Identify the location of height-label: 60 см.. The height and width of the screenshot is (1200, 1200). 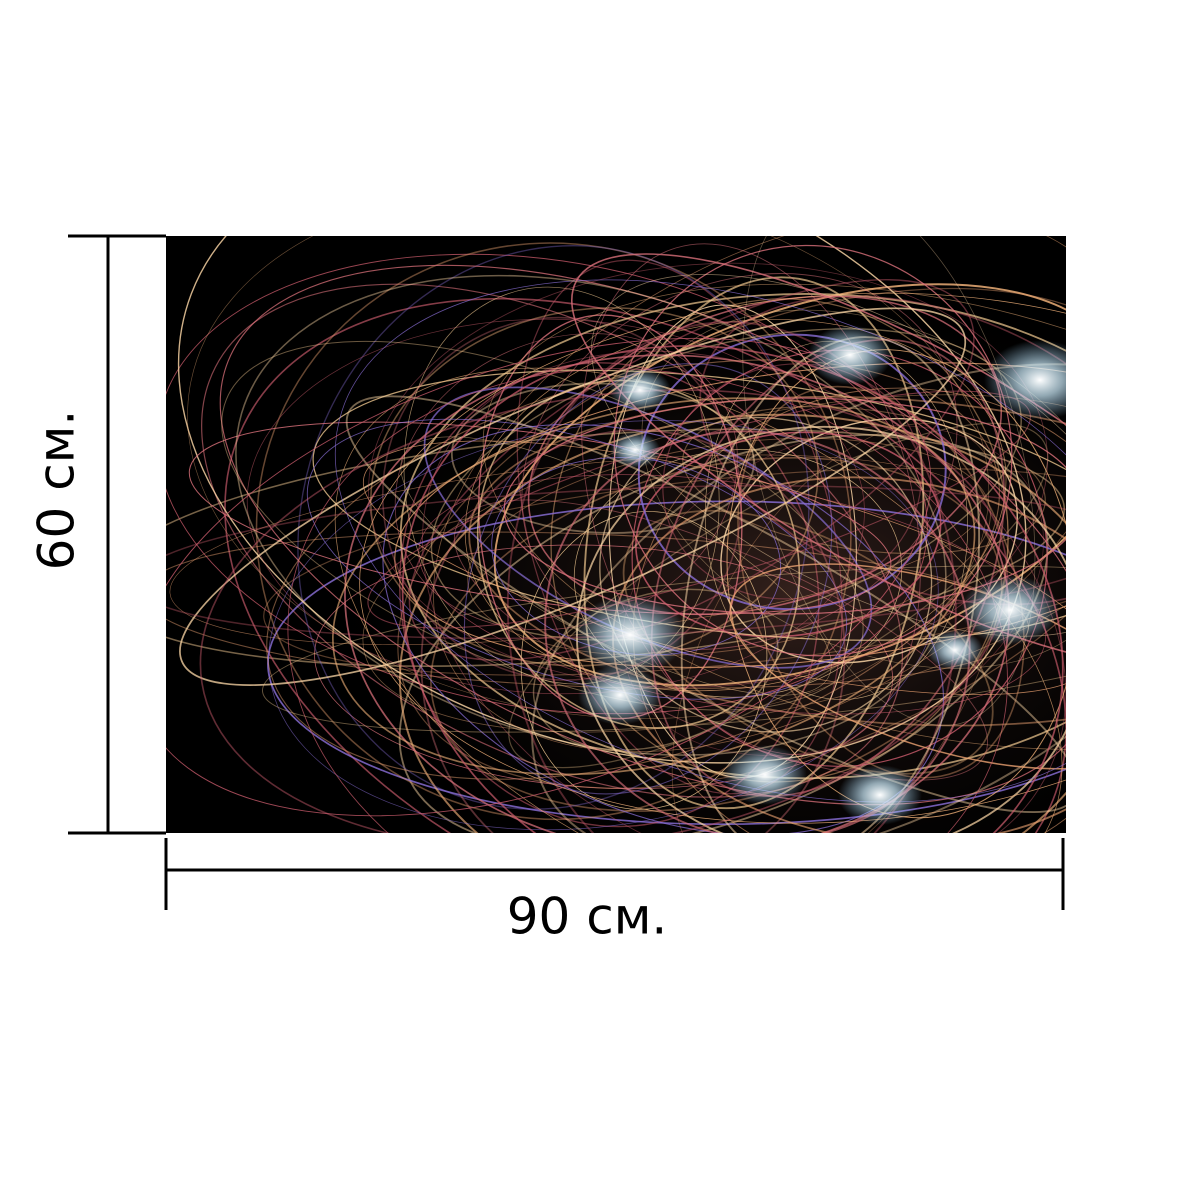
(57, 490).